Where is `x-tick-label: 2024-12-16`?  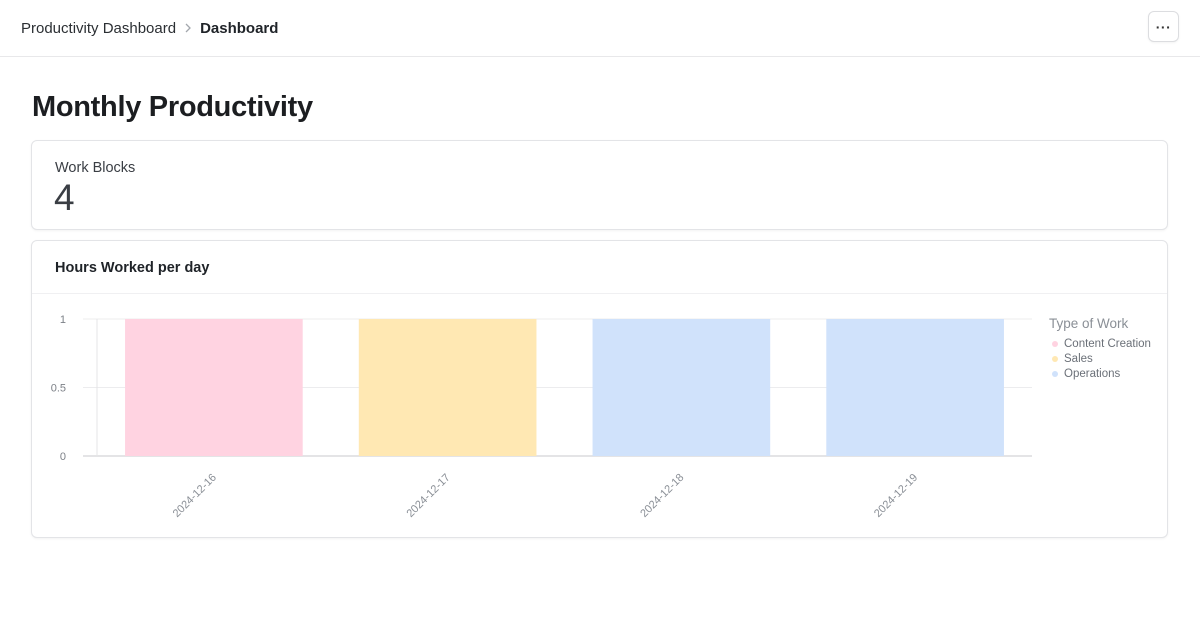
x-tick-label: 2024-12-16 is located at coordinates (195, 496).